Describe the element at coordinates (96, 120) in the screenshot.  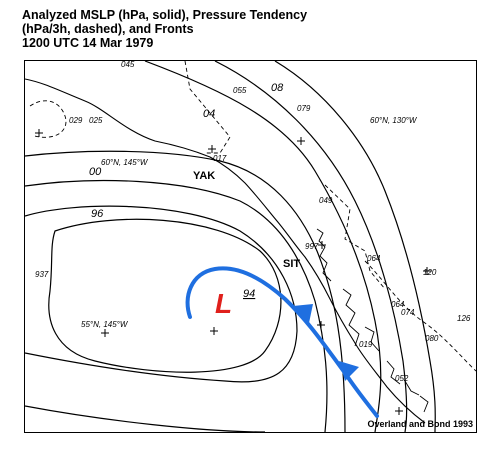
I see `tendency-label: 025` at that location.